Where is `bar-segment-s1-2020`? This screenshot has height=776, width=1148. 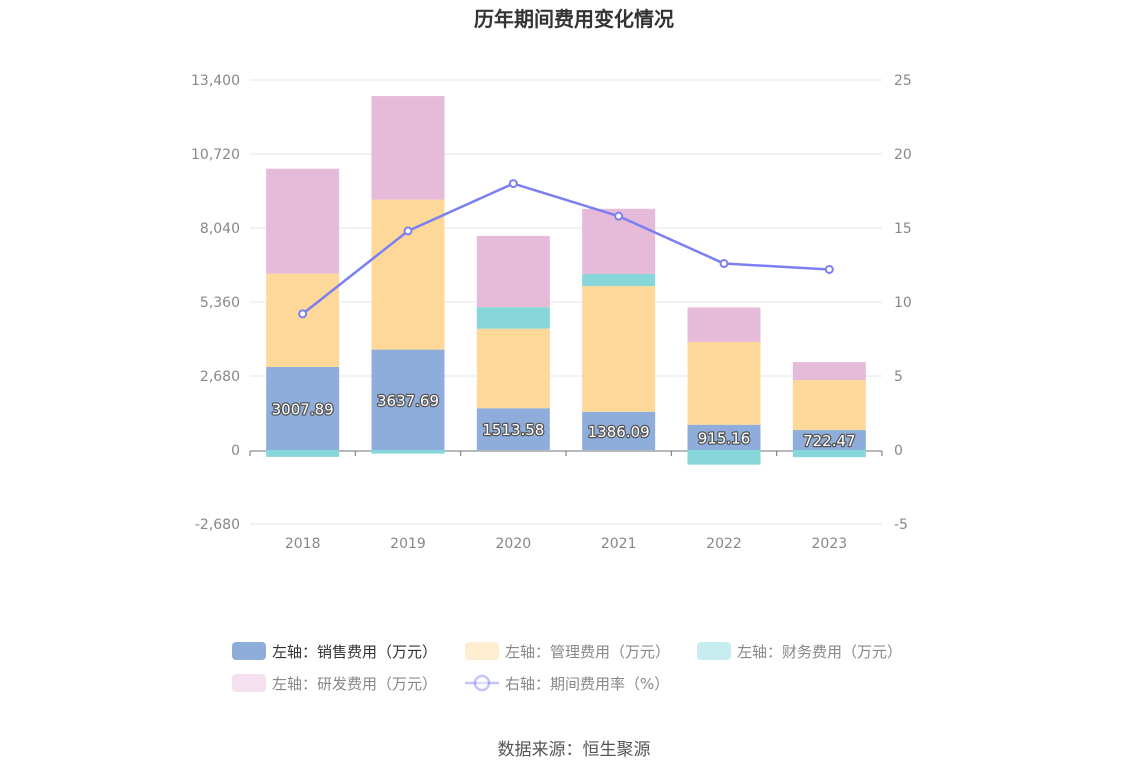 bar-segment-s1-2020 is located at coordinates (513, 368).